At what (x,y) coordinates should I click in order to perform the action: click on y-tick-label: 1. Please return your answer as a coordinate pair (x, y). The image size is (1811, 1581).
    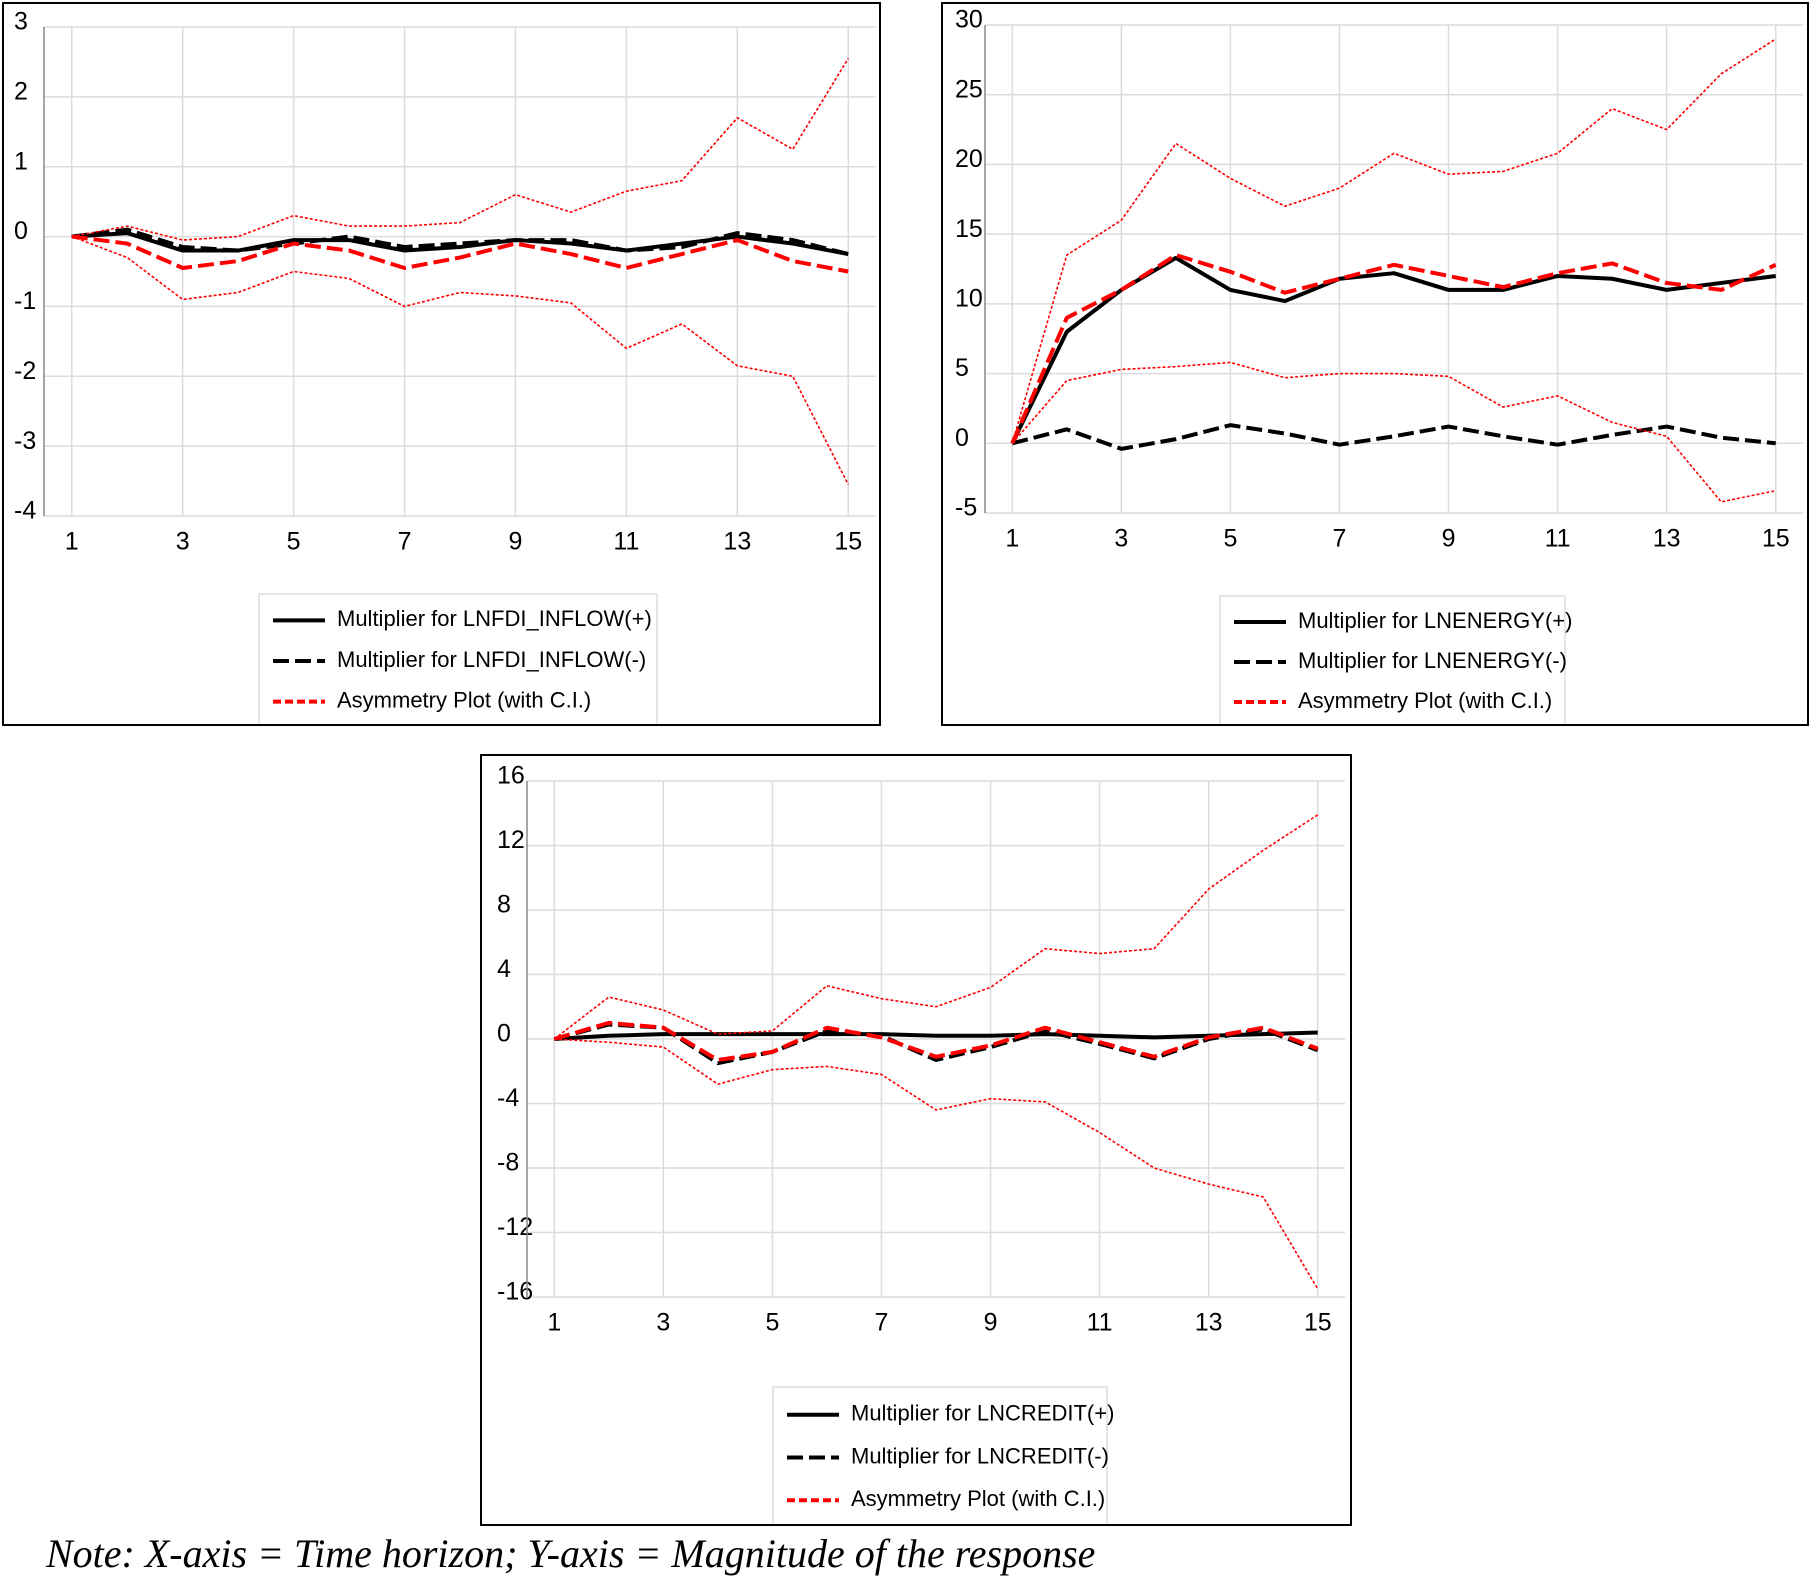
    Looking at the image, I should click on (21, 161).